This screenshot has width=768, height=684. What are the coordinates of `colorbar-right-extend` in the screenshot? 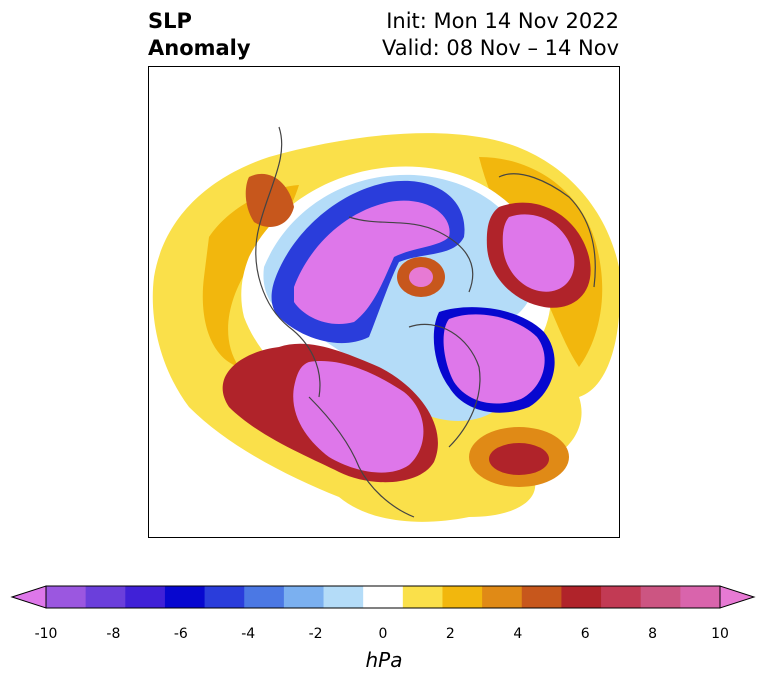 It's located at (737, 597).